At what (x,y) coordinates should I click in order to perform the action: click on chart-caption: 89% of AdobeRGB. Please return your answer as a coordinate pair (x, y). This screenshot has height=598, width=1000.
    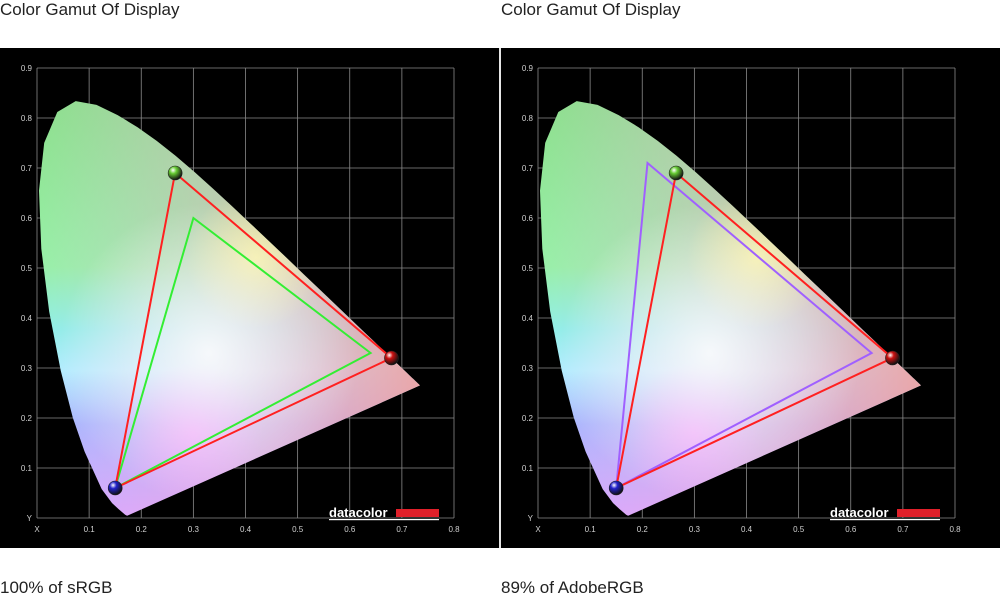
    Looking at the image, I should click on (572, 587).